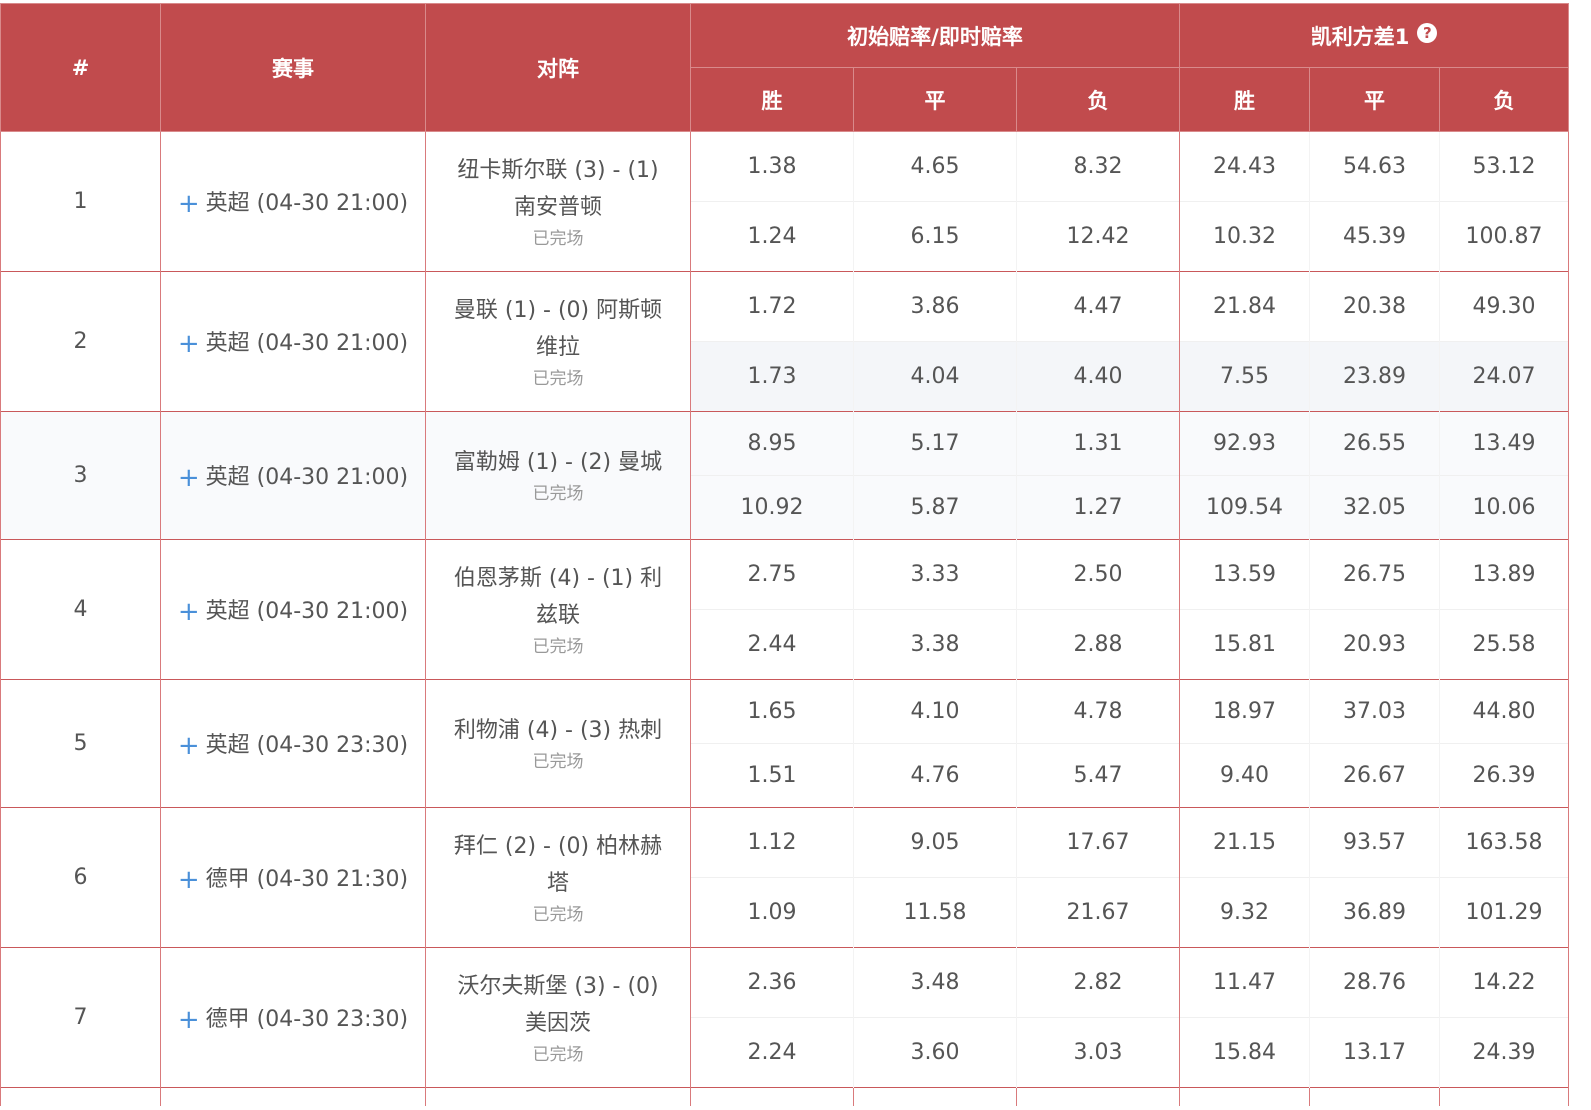 This screenshot has width=1591, height=1110. What do you see at coordinates (1244, 166) in the screenshot?
I see `kelly-init-win: 24.43` at bounding box center [1244, 166].